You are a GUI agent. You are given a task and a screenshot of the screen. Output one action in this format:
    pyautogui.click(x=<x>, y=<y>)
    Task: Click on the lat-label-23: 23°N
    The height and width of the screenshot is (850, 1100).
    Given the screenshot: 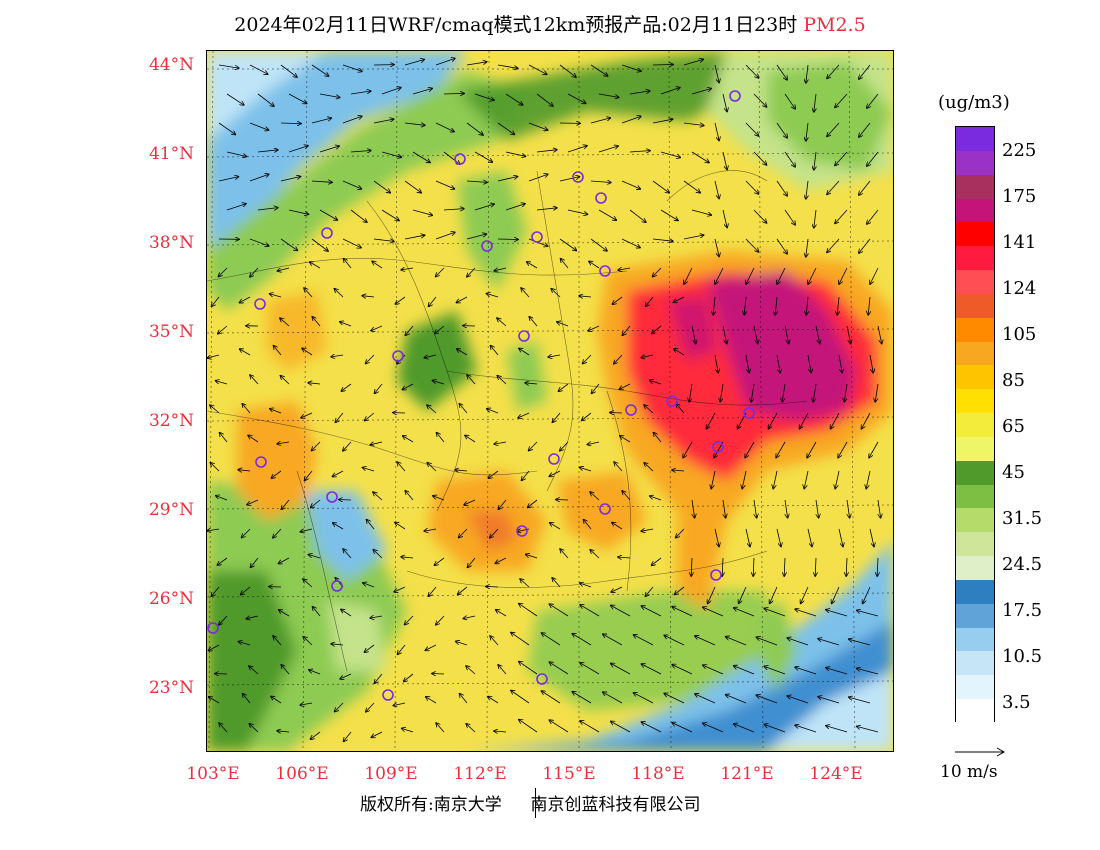 What is the action you would take?
    pyautogui.click(x=171, y=688)
    